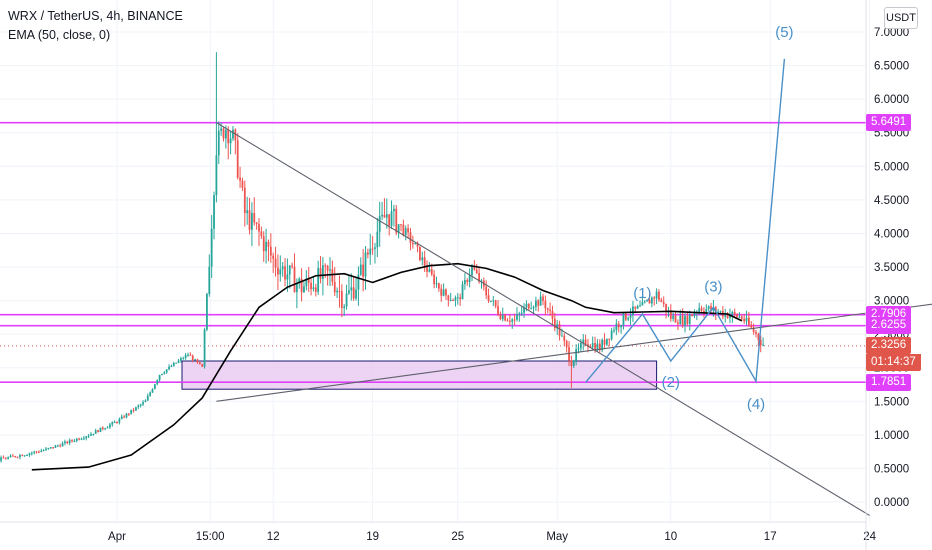 The height and width of the screenshot is (550, 932). What do you see at coordinates (891, 469) in the screenshot?
I see `y-tick-label: 0.5000` at bounding box center [891, 469].